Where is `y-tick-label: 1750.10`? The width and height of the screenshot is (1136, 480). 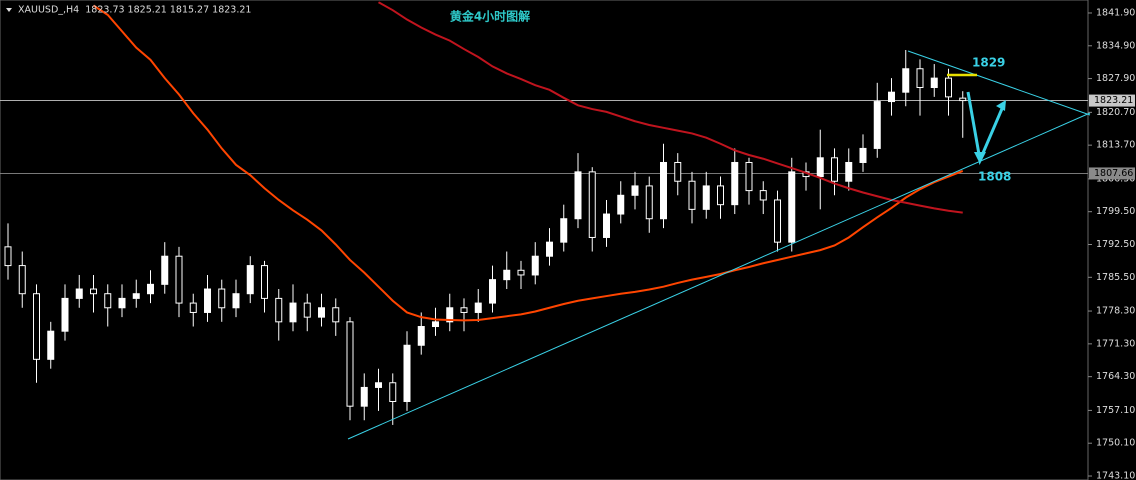
y-tick-label: 1750.10 is located at coordinates (1115, 443).